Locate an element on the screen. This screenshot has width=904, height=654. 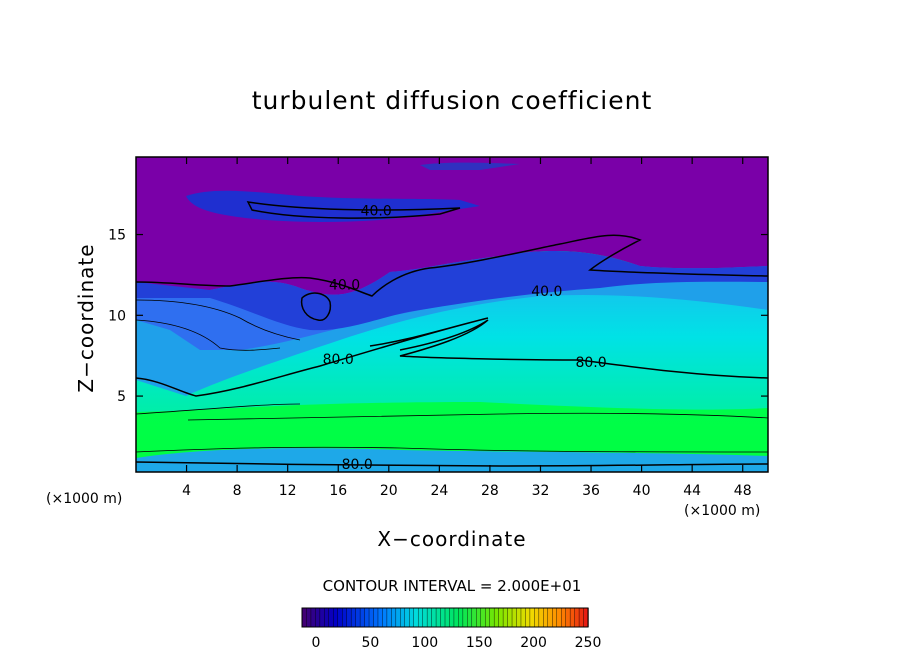
contour-80-a is located at coordinates (312, 357).